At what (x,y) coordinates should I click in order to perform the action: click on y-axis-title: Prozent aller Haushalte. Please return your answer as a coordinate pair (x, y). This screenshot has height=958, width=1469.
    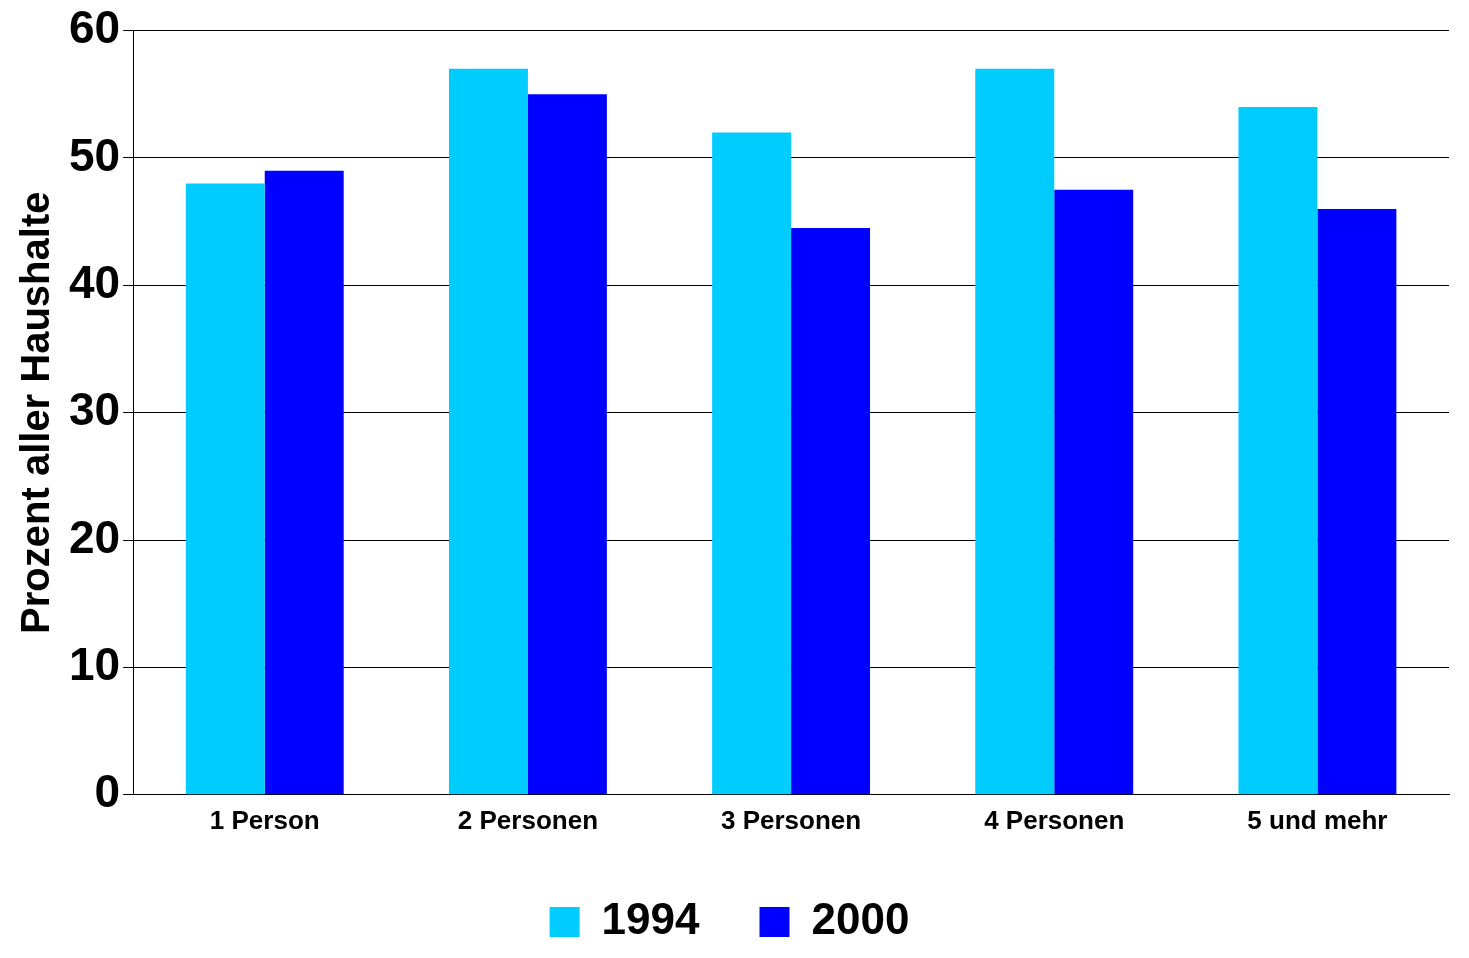
    Looking at the image, I should click on (35, 412).